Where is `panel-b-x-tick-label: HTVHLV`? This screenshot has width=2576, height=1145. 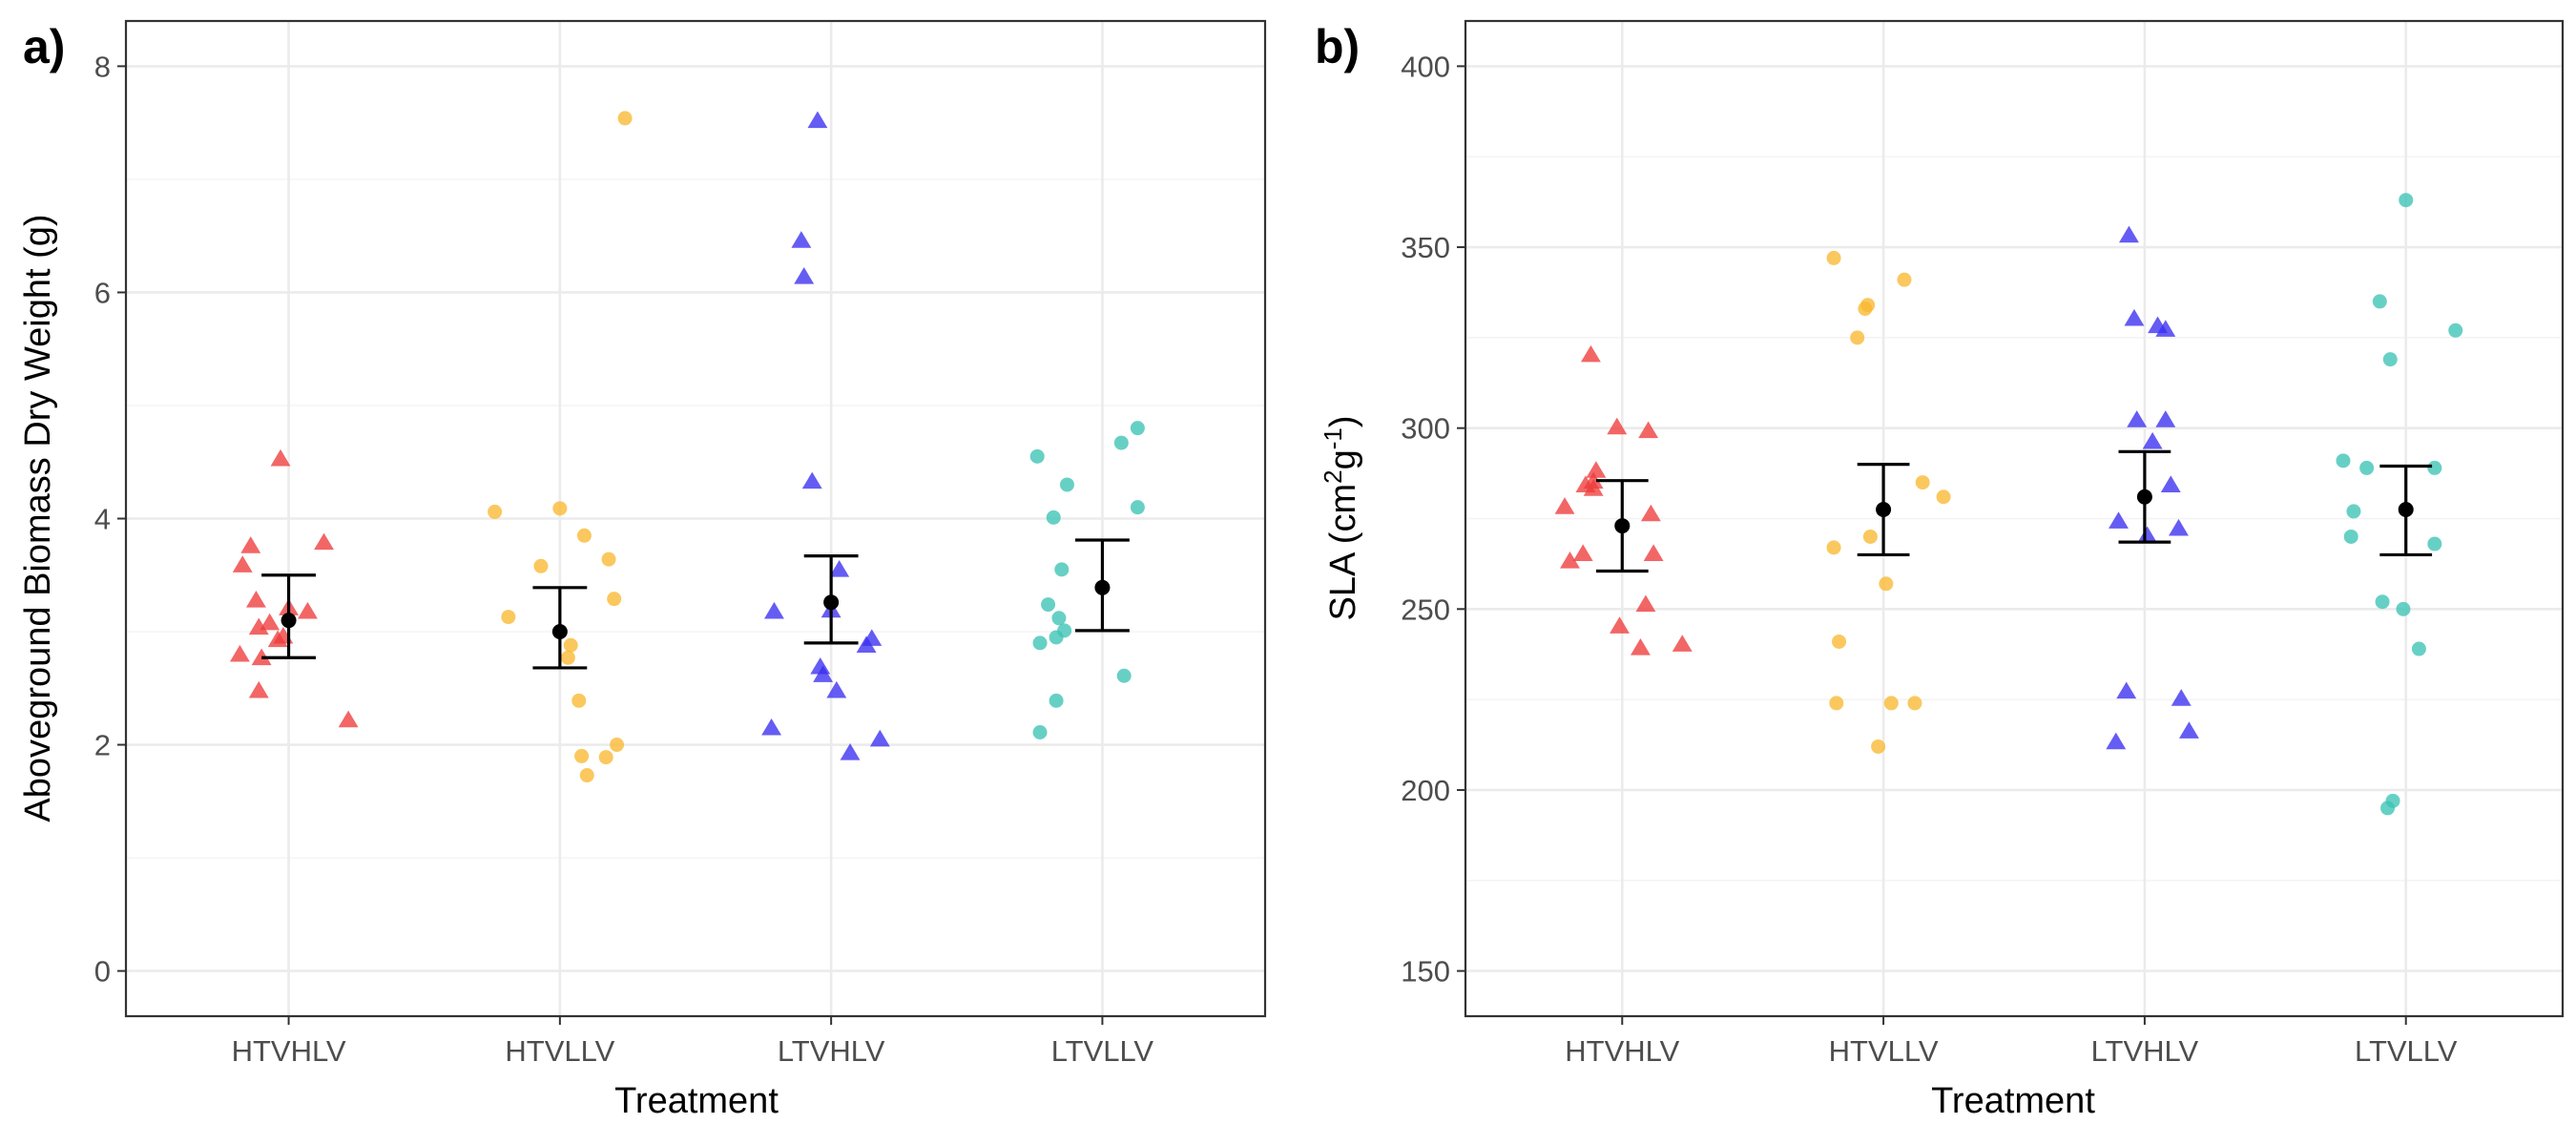 panel-b-x-tick-label: HTVHLV is located at coordinates (1622, 1051).